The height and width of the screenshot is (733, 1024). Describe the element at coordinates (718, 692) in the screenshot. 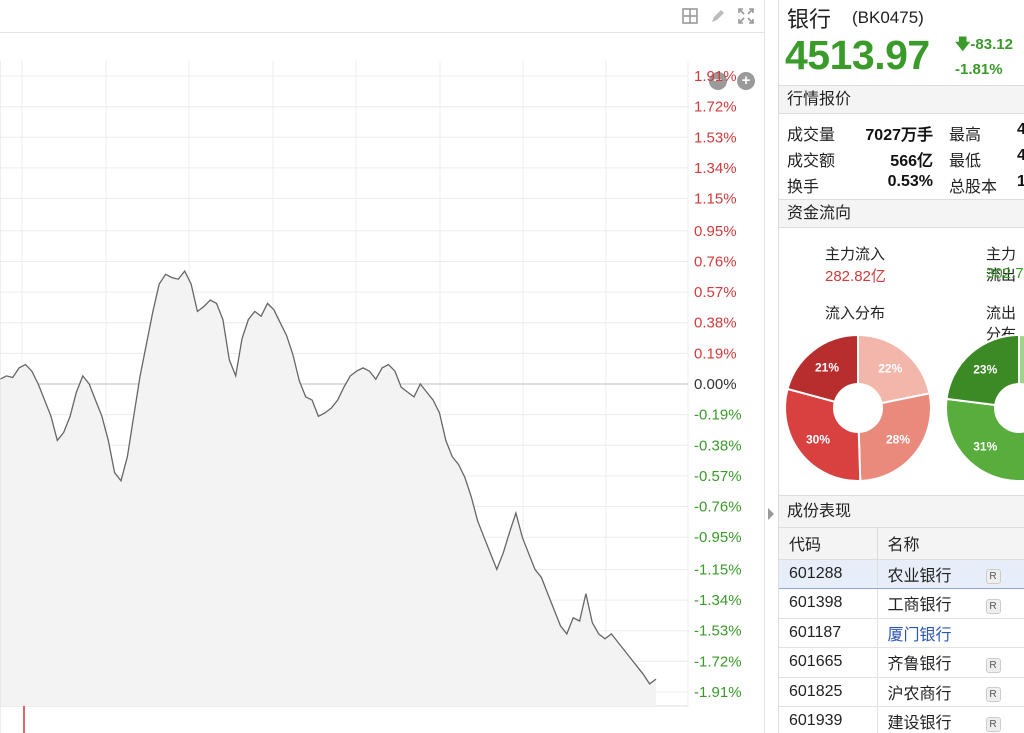

I see `y-tick-label: -1.91%` at that location.